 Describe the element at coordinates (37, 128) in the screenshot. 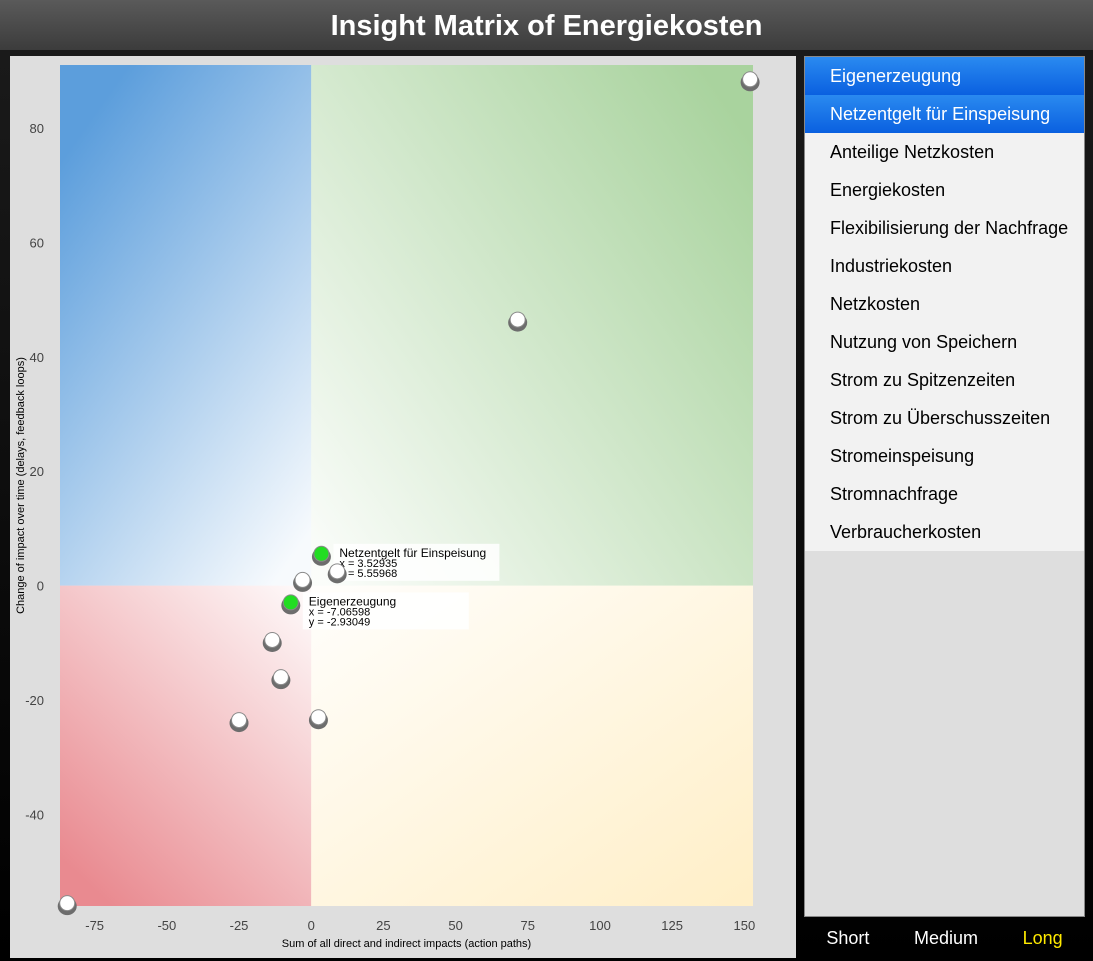

I see `y-tick-label: 80` at that location.